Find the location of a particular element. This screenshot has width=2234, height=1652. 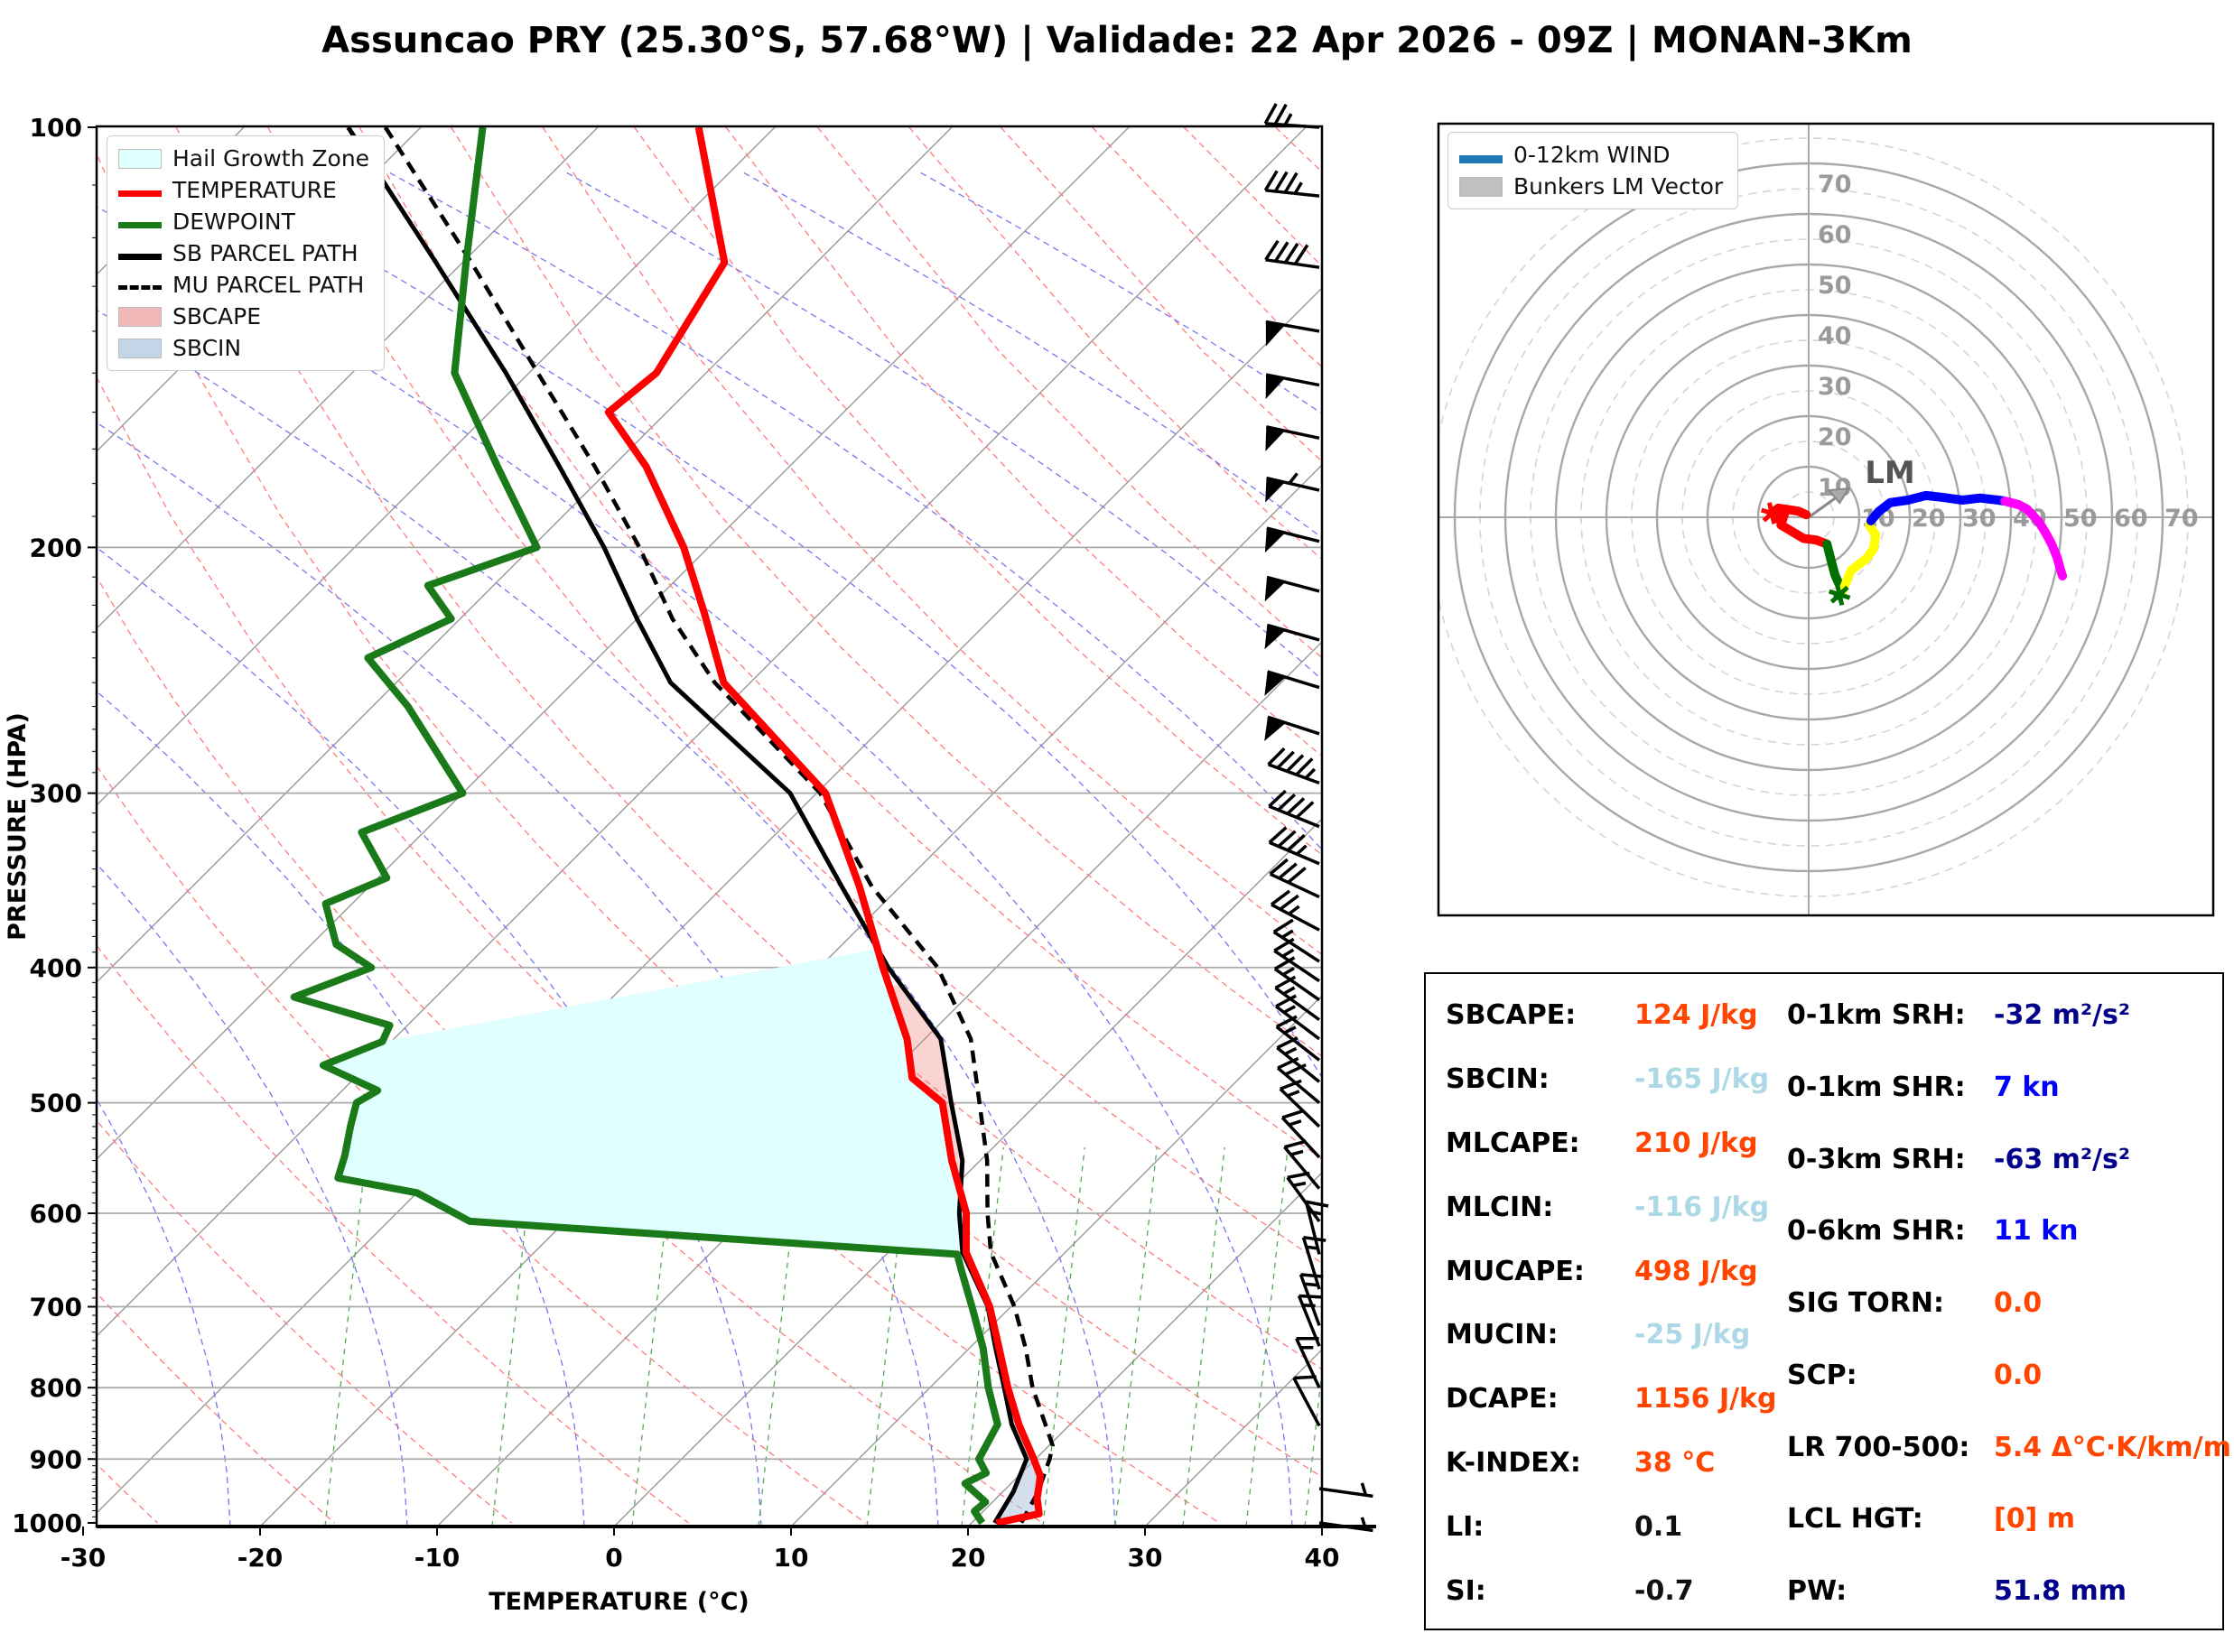

ring-label-horizontal: 20 is located at coordinates (1929, 519).